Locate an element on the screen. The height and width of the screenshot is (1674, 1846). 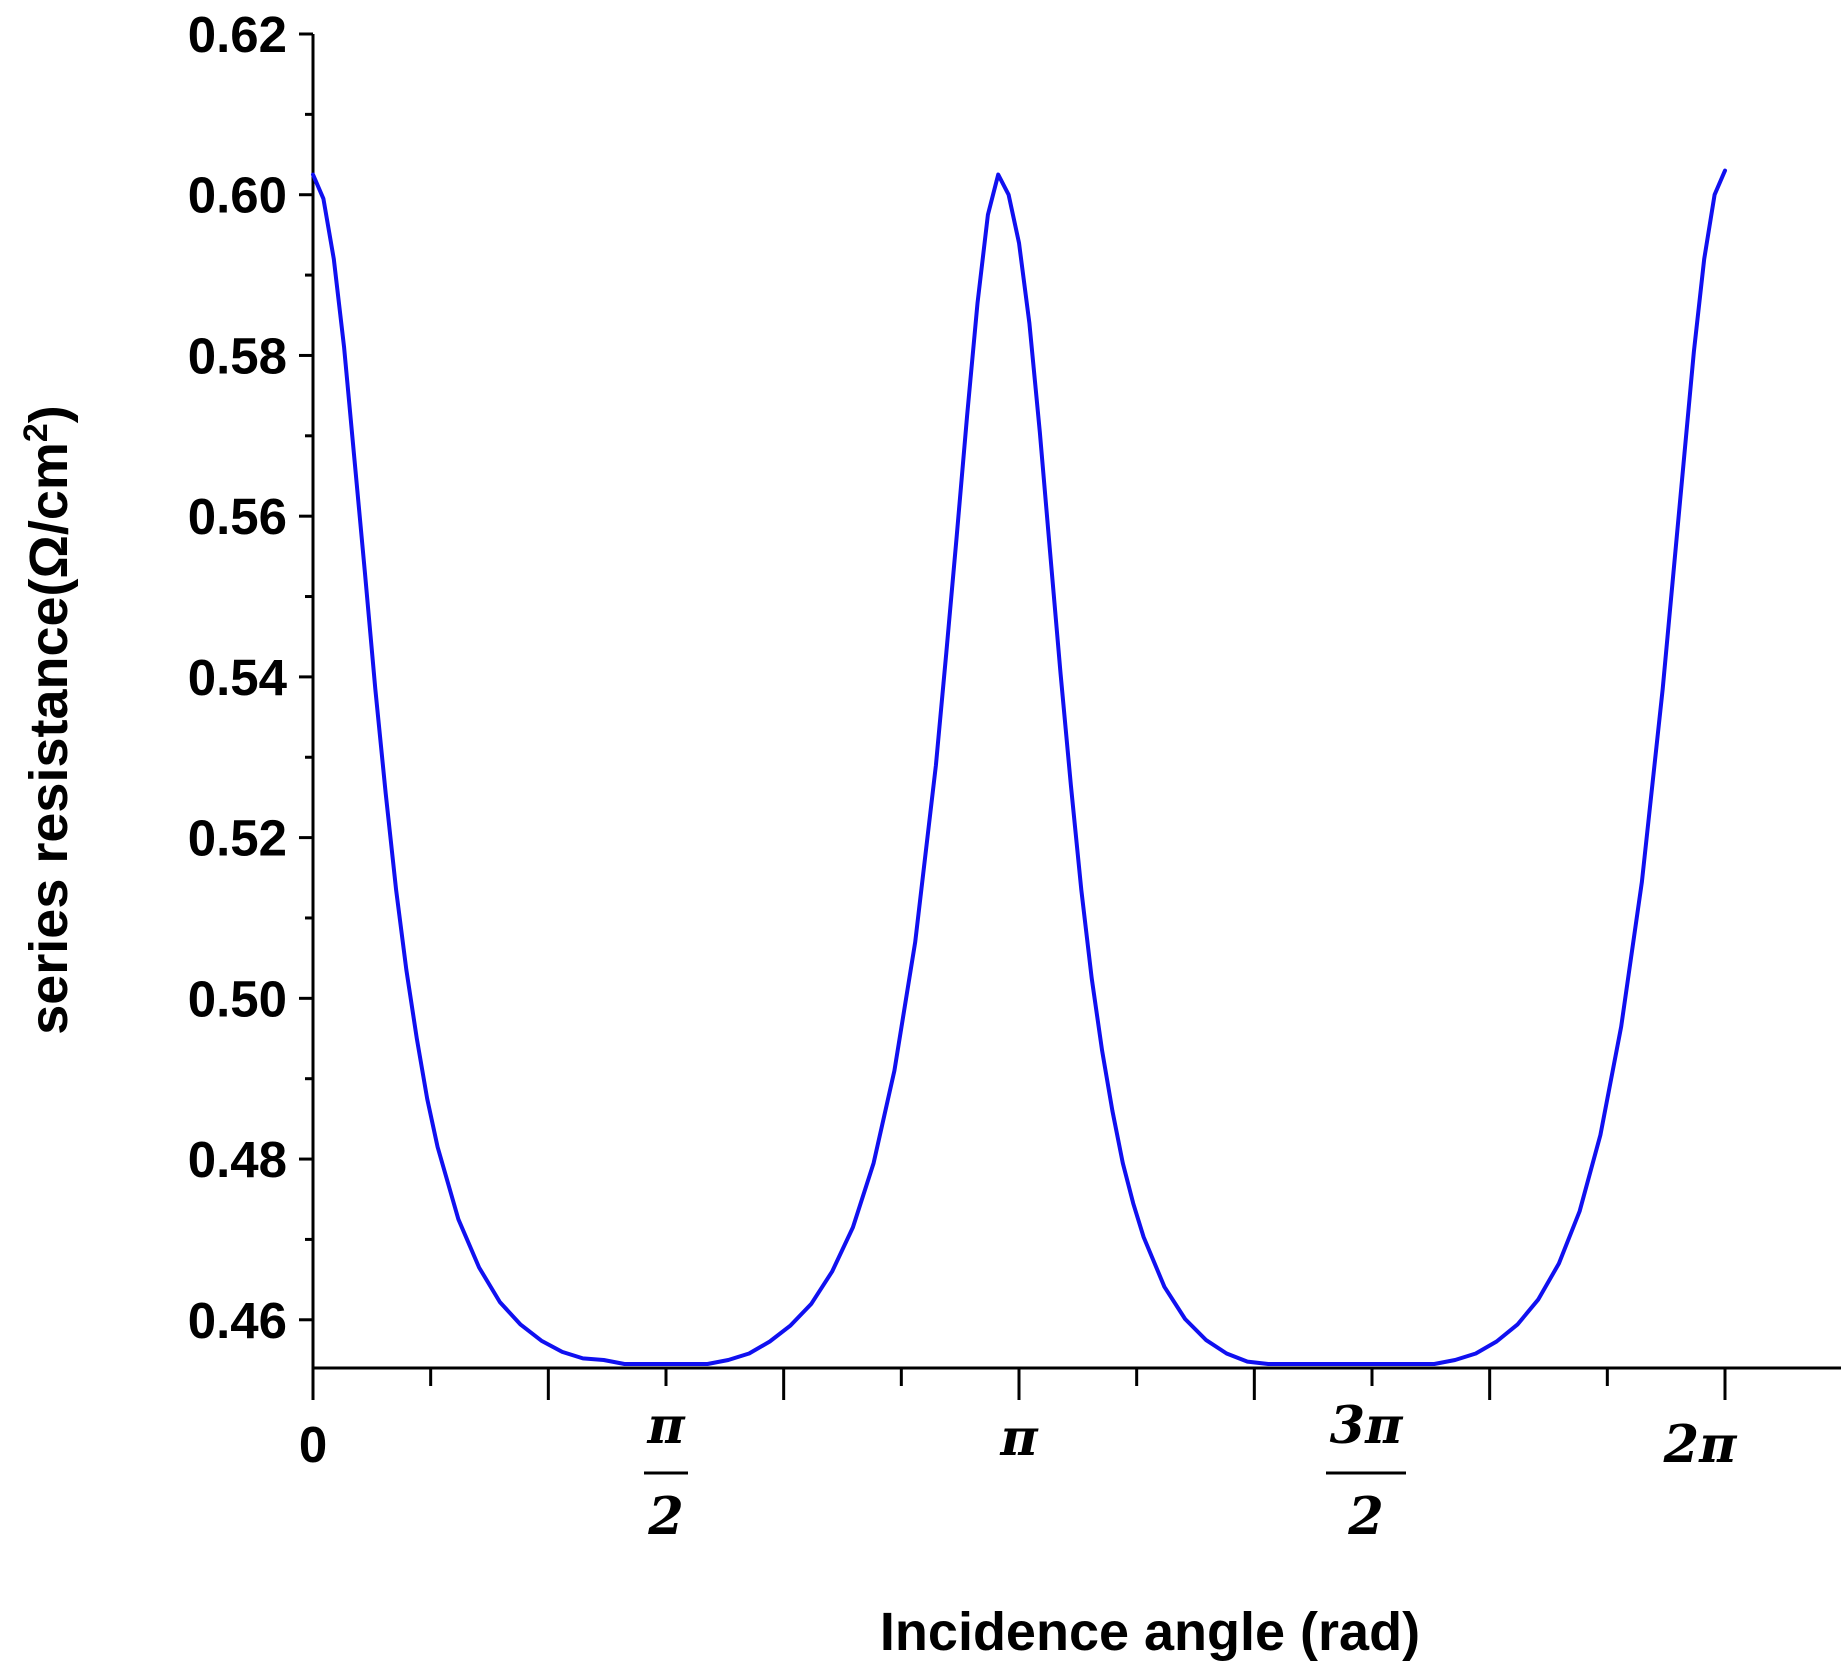
x-tick-label-pi: π is located at coordinates (1019, 1438).